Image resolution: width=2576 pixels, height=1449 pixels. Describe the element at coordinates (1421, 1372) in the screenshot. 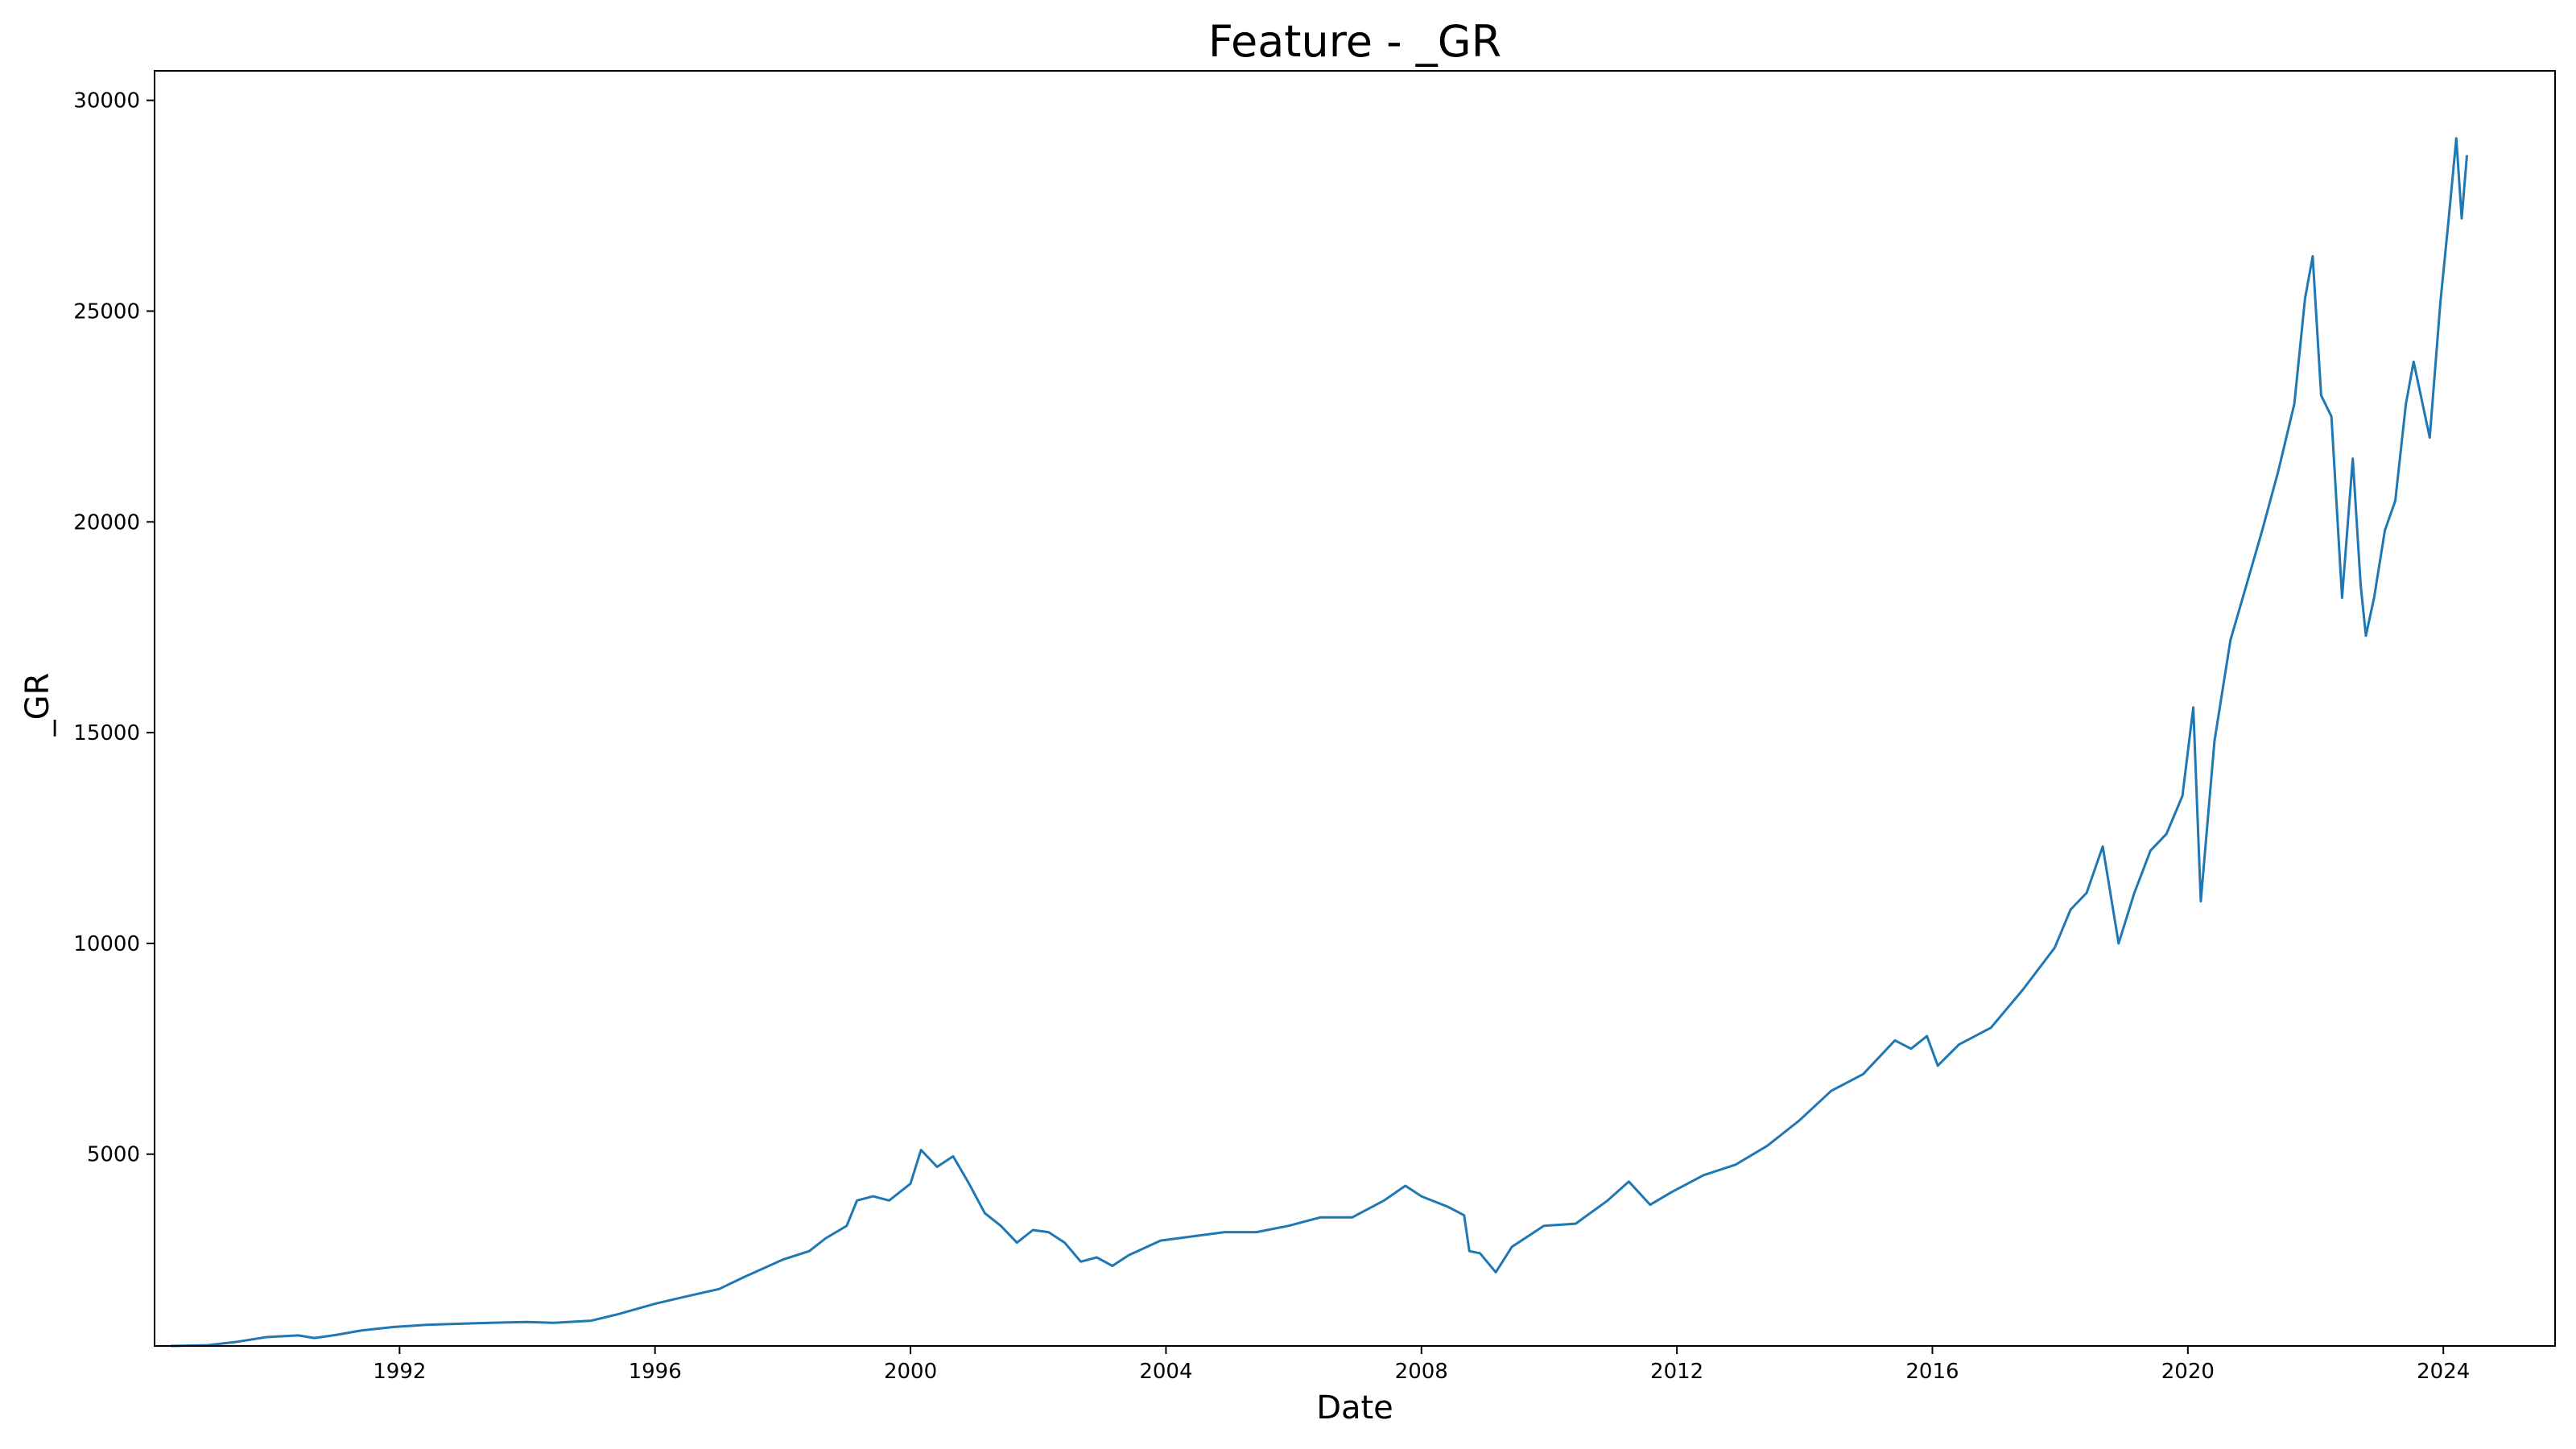

I see `x-tick-label: 2008` at that location.